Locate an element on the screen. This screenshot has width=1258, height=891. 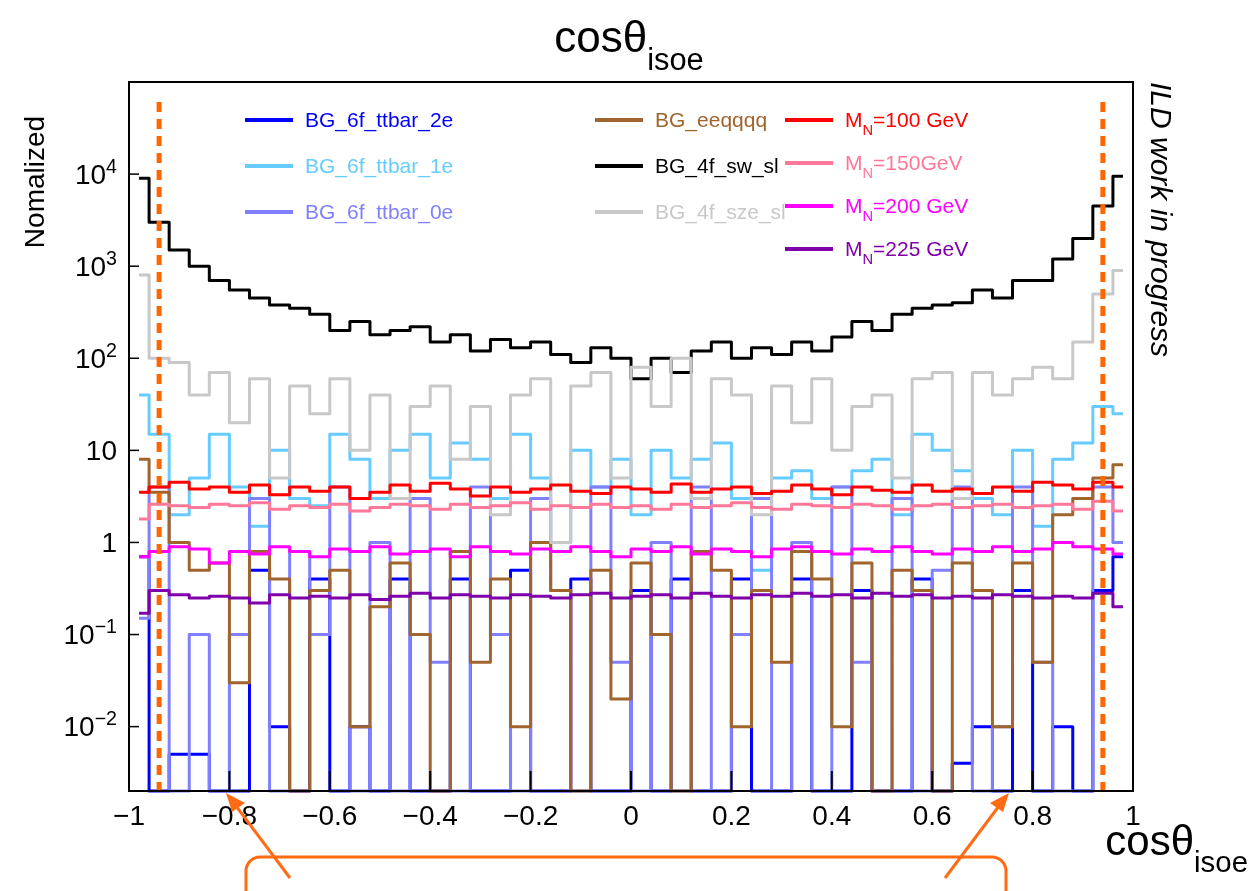
x-tick-label: −1 is located at coordinates (129, 815).